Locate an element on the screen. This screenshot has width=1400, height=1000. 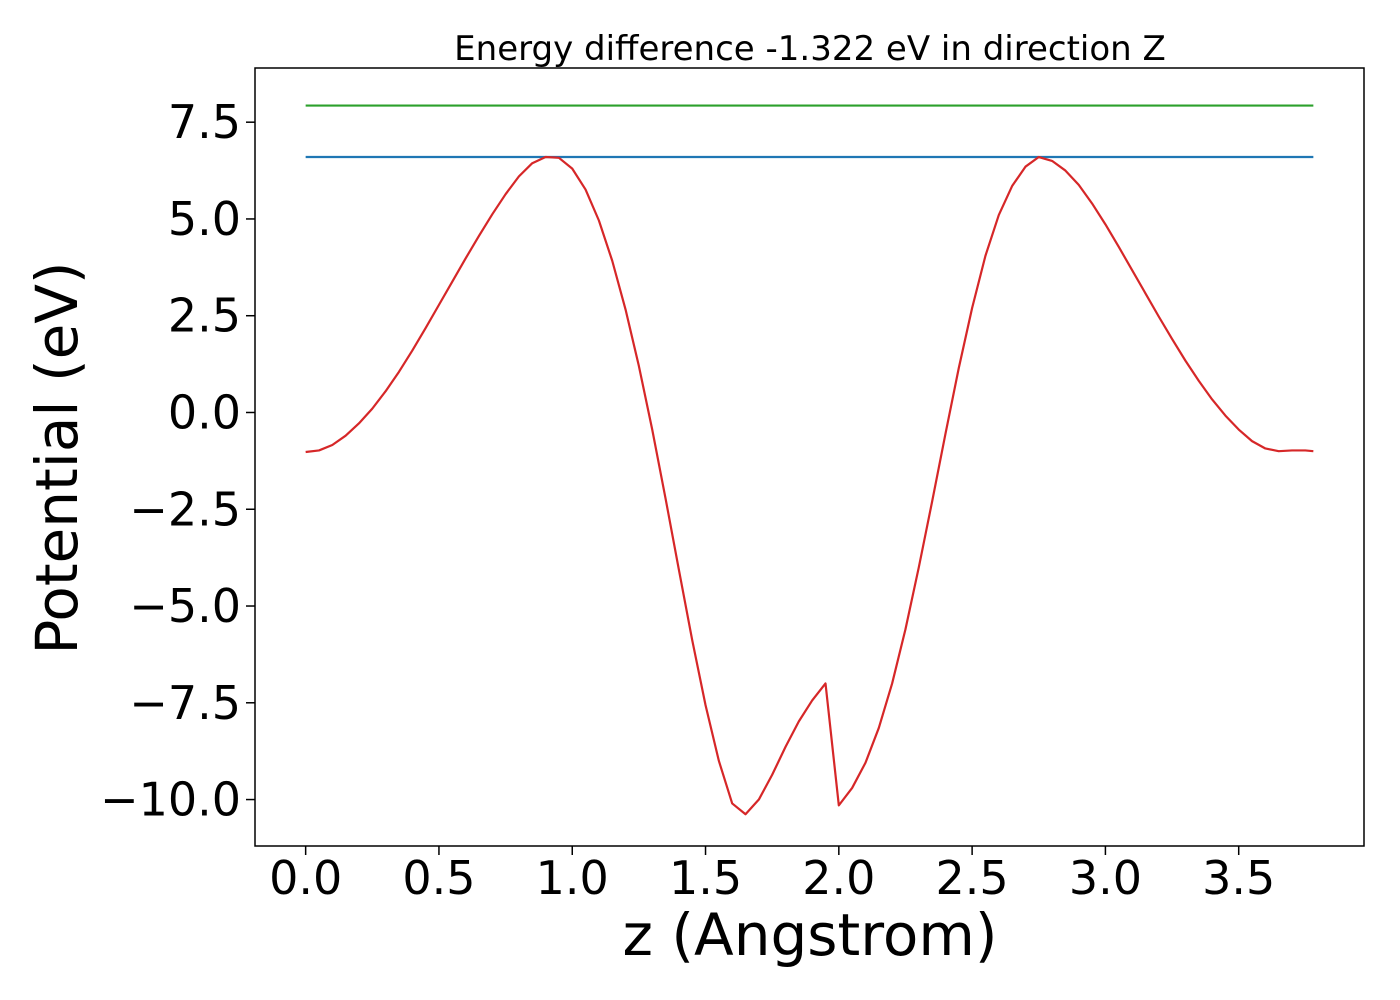
x-tick-label: 2.5 is located at coordinates (972, 878).